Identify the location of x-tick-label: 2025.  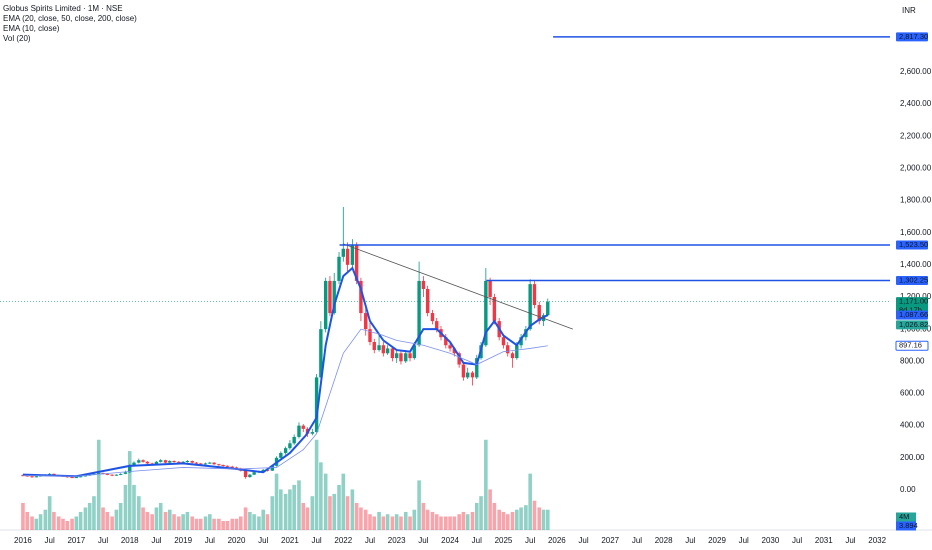
(504, 540).